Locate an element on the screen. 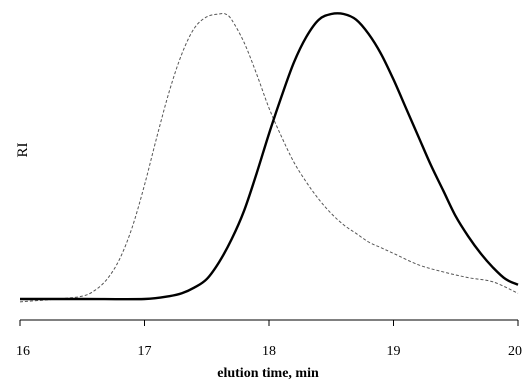 The width and height of the screenshot is (529, 382). x-axis-title: elution time, min is located at coordinates (268, 373).